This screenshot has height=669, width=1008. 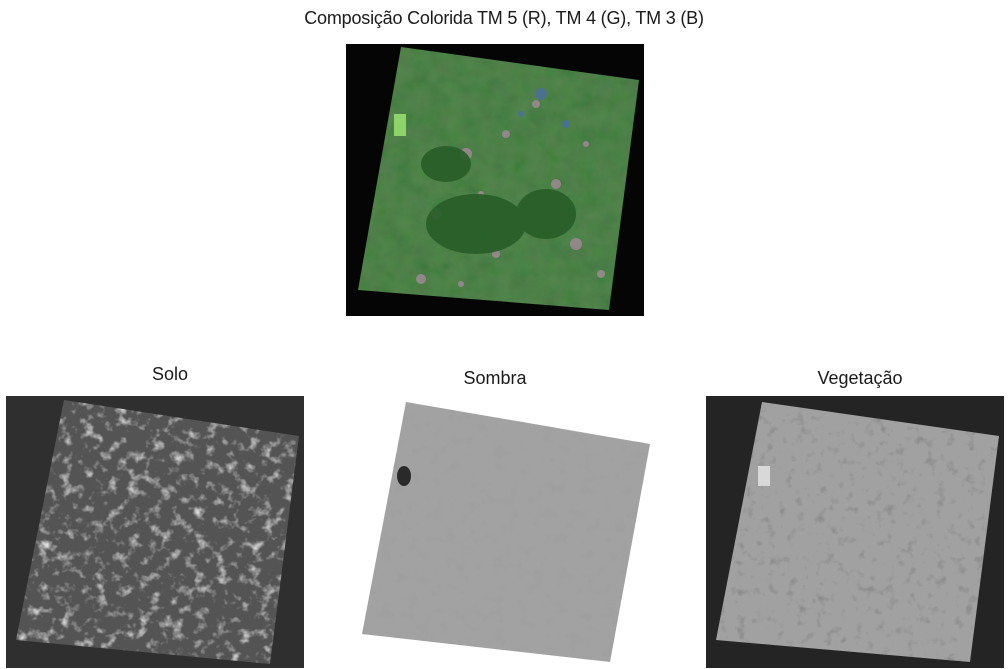 What do you see at coordinates (498, 200) in the screenshot?
I see `composite-dark-forest` at bounding box center [498, 200].